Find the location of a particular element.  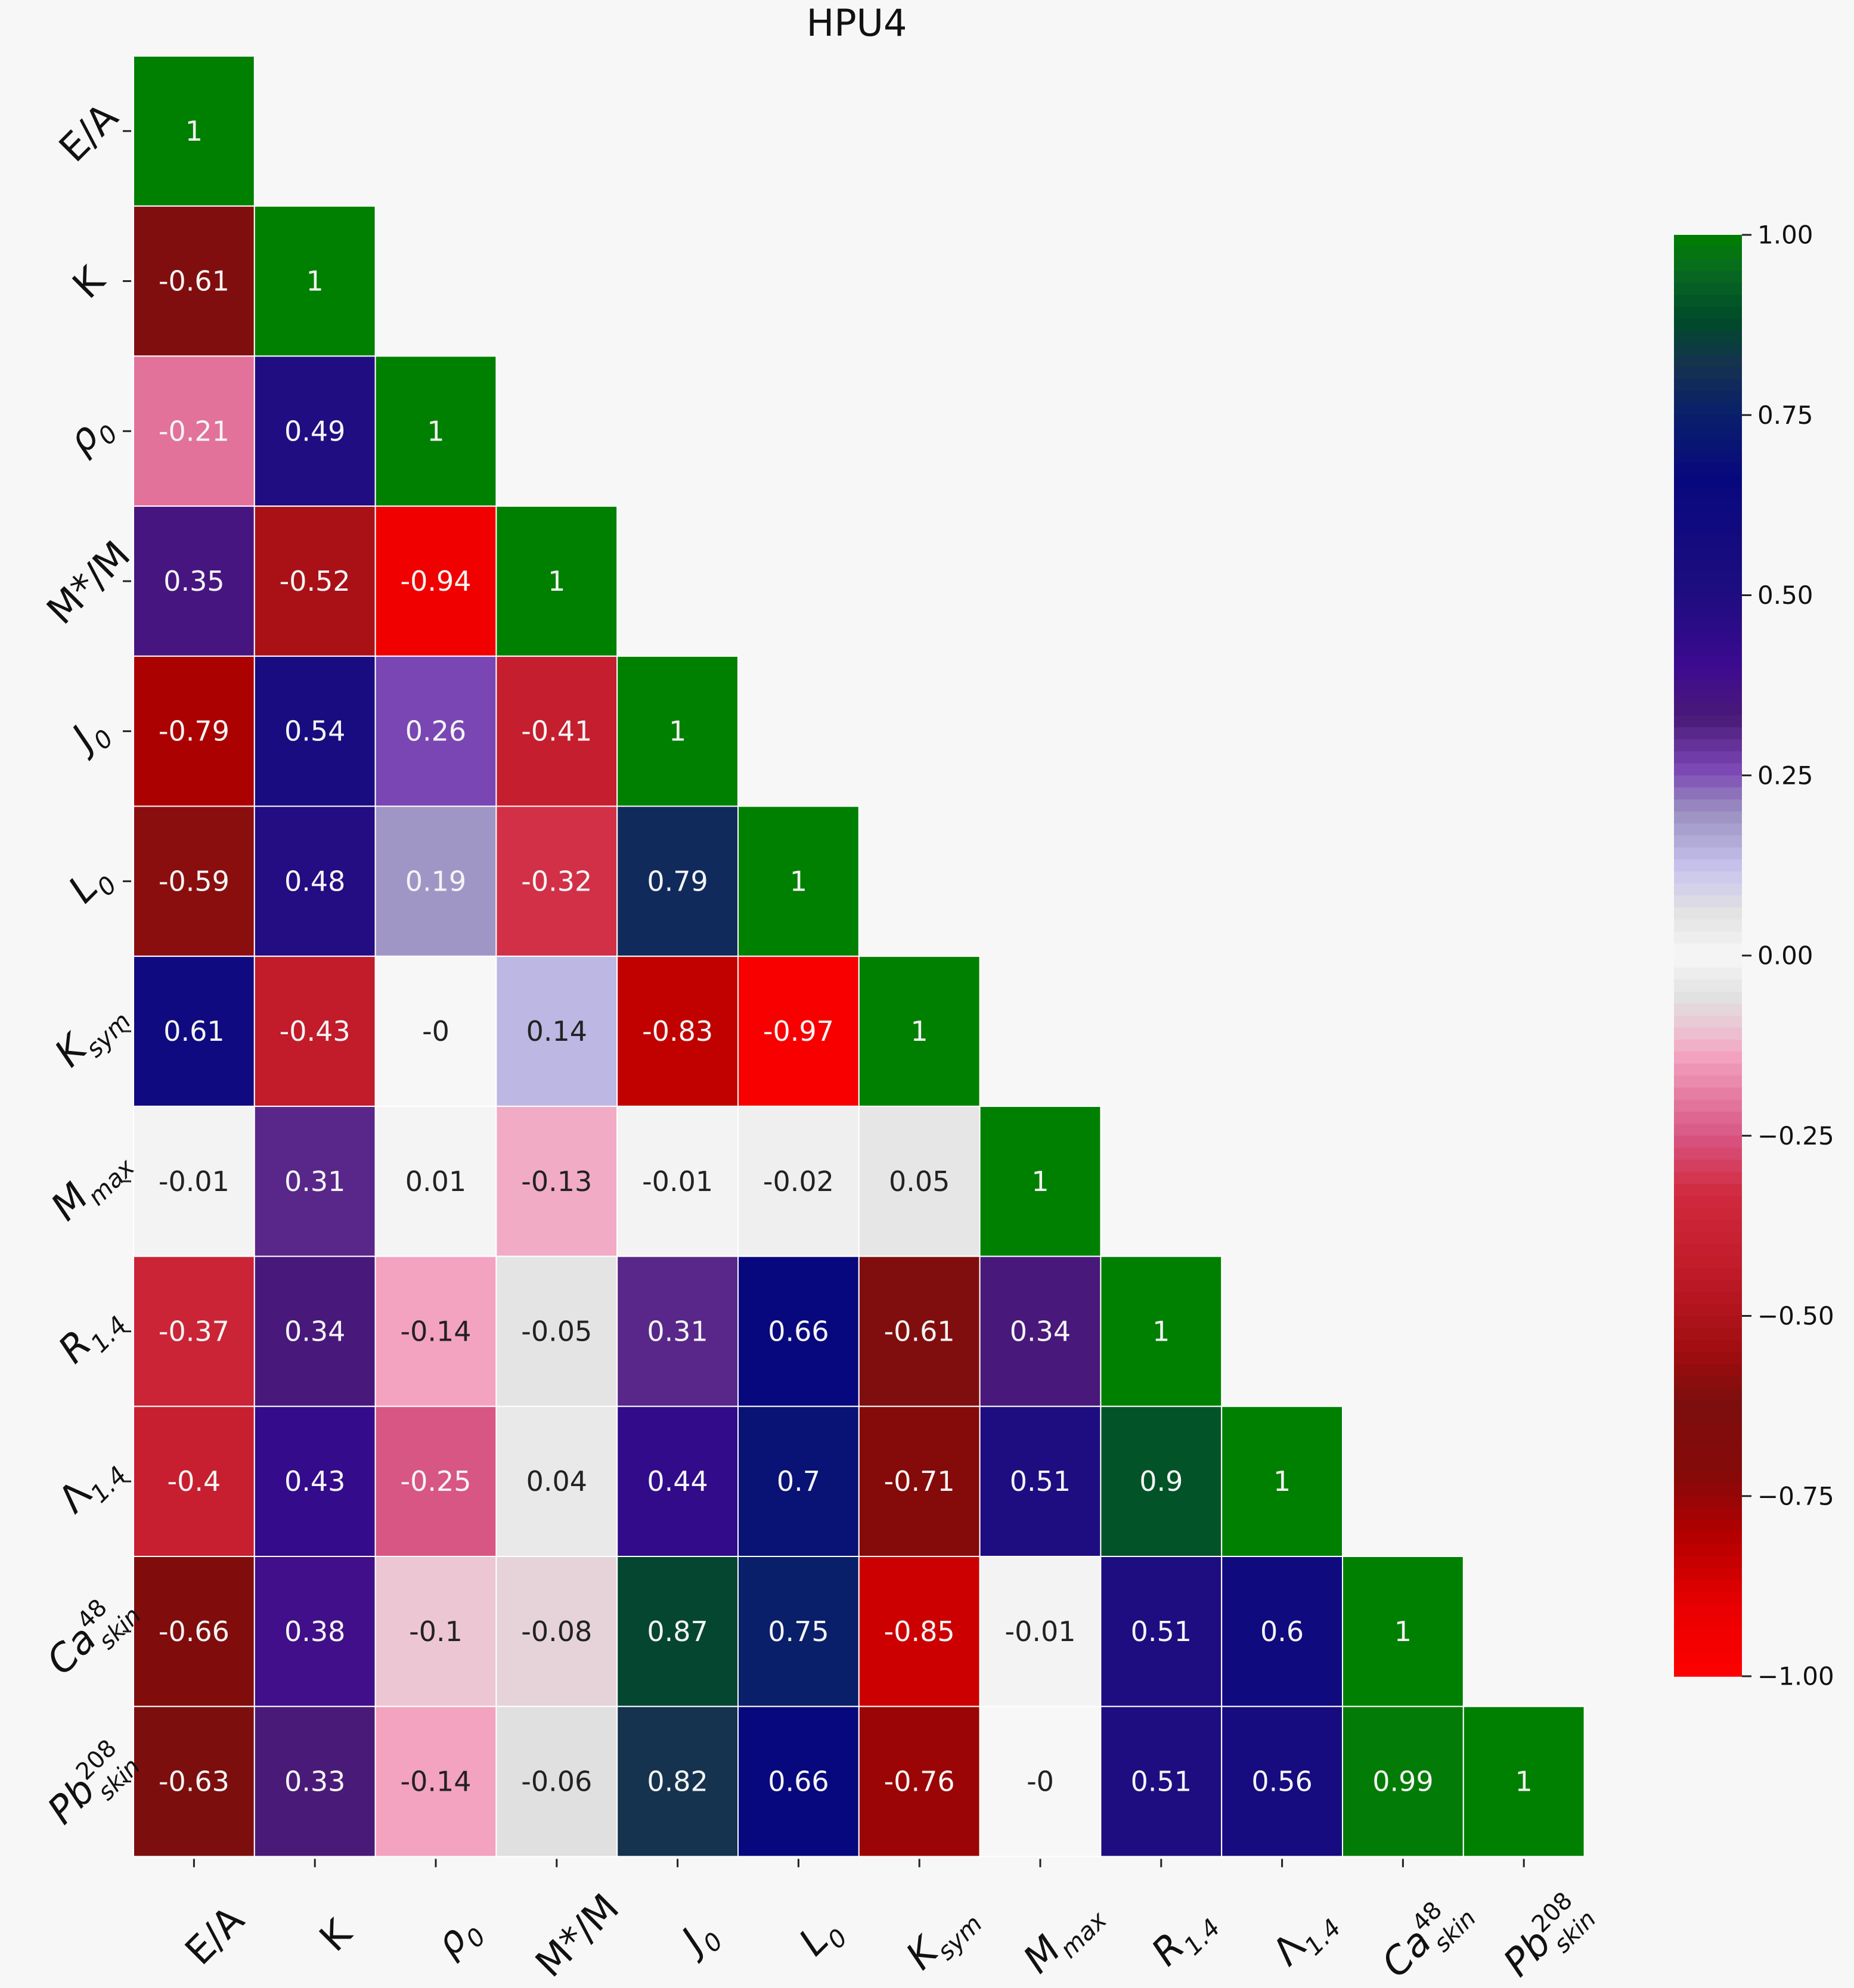

heatmap-cell: -0.32 is located at coordinates (556, 881).